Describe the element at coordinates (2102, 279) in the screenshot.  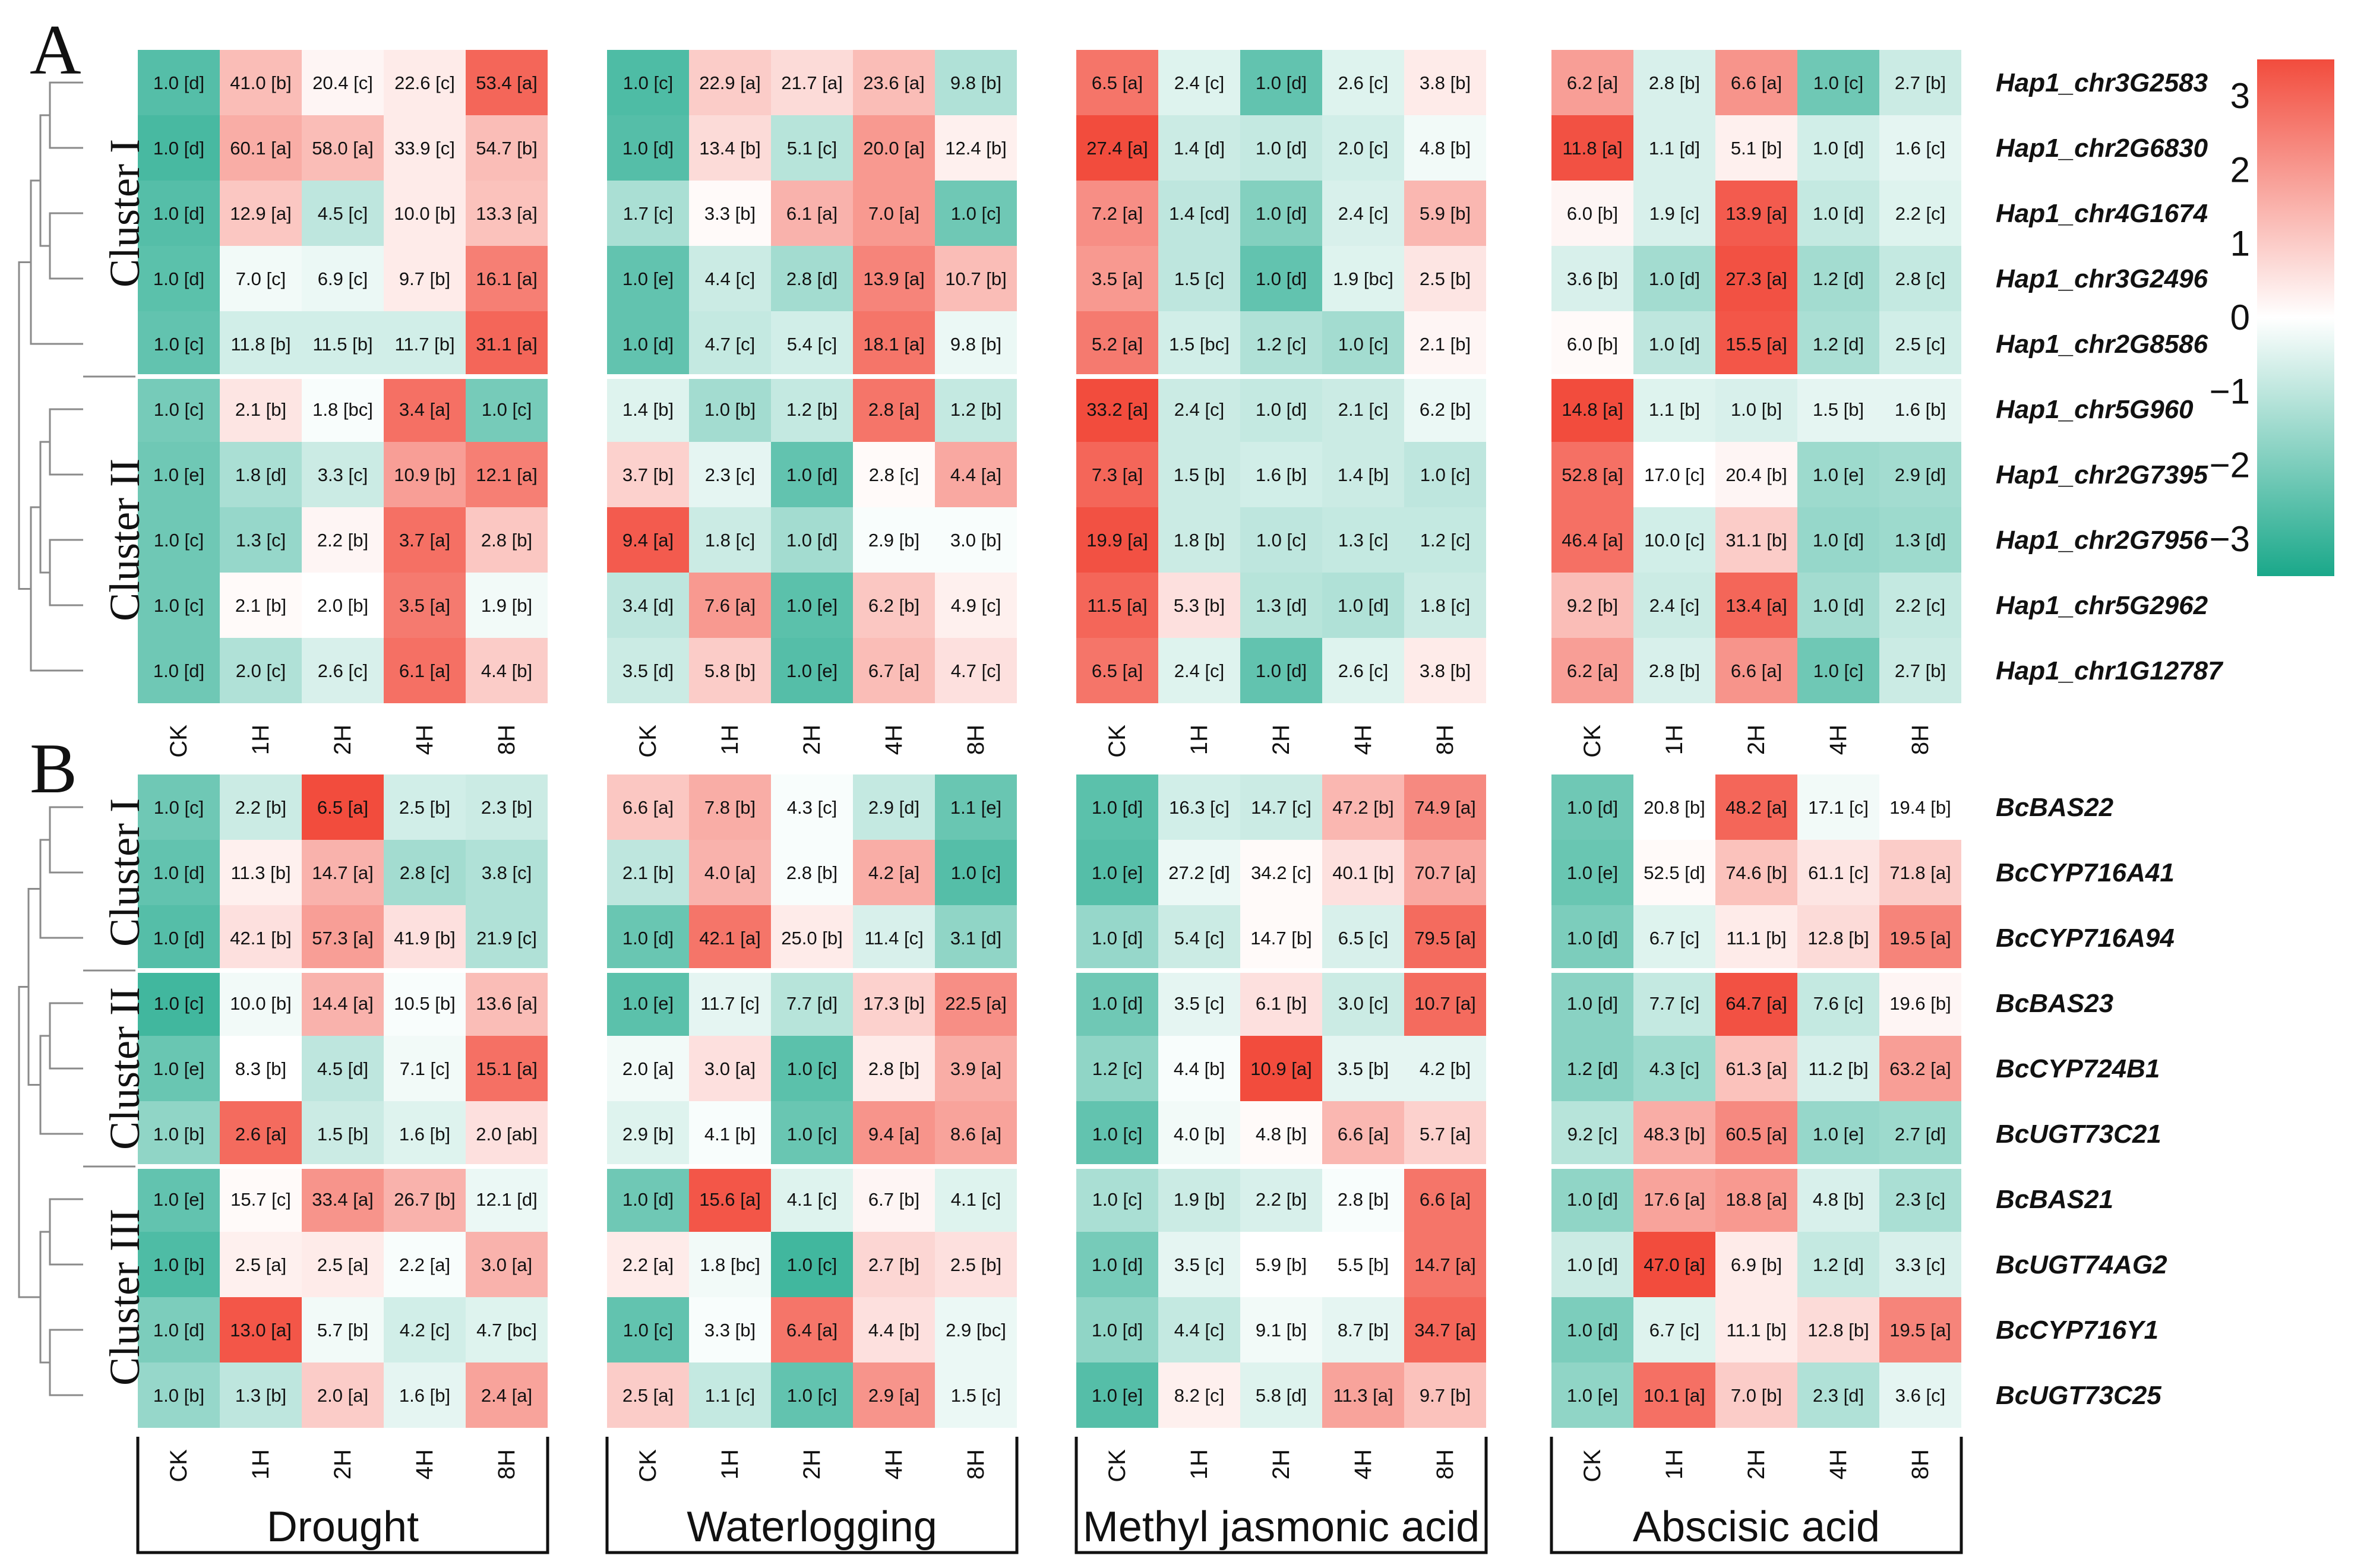
I see `gene-label: Hap1_chr3G2496` at that location.